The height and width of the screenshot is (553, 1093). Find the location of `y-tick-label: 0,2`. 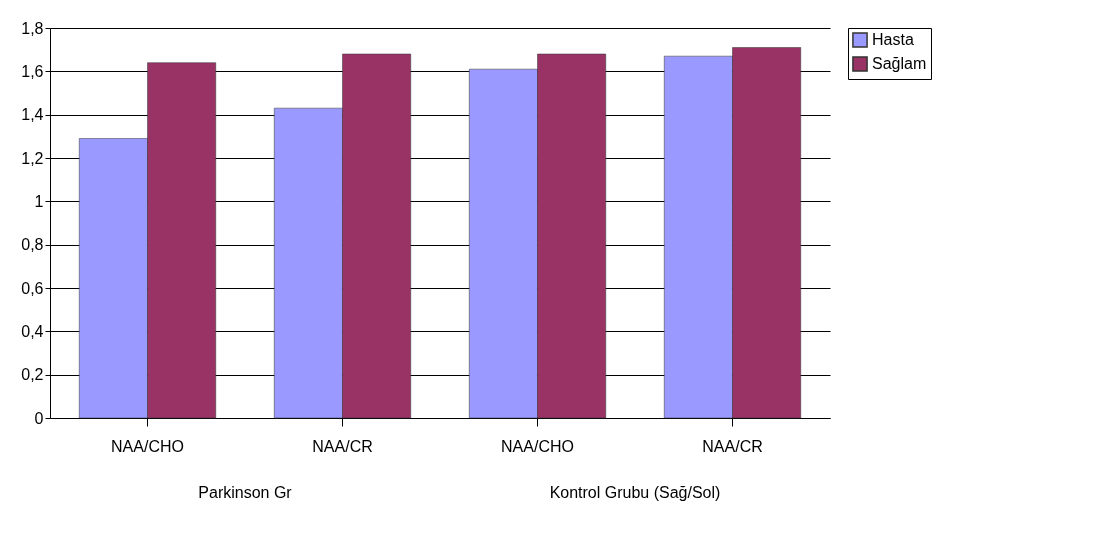

y-tick-label: 0,2 is located at coordinates (32, 375).